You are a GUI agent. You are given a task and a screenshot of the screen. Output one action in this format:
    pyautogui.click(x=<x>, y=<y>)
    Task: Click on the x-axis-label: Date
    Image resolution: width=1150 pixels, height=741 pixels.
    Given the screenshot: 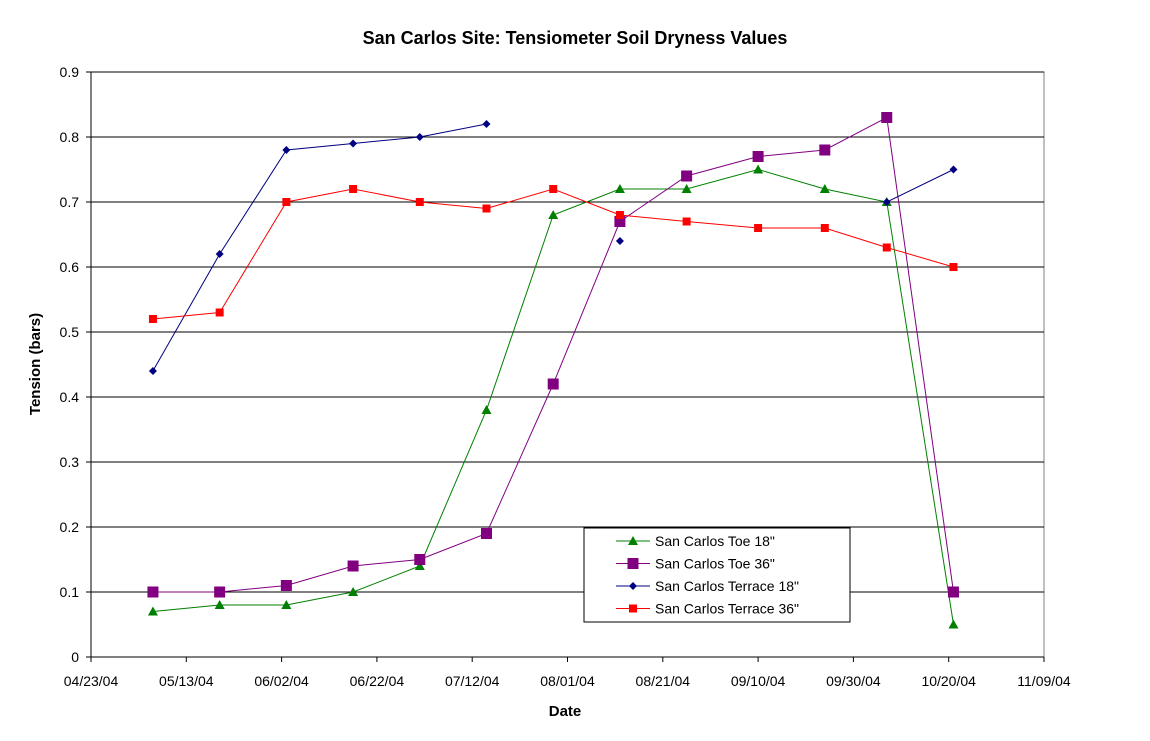 What is the action you would take?
    pyautogui.click(x=565, y=711)
    